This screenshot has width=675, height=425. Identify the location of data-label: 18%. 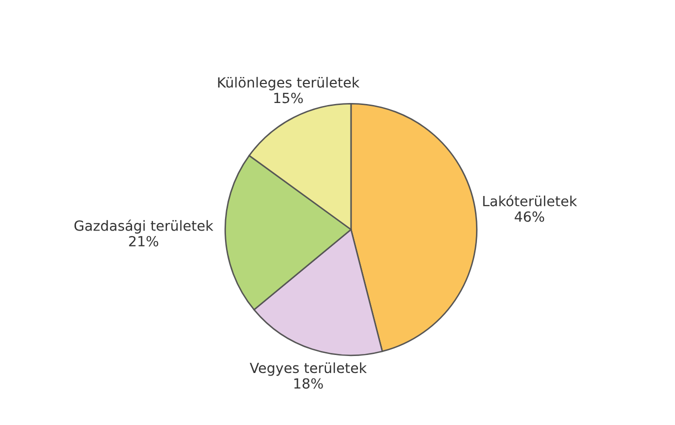
(308, 383).